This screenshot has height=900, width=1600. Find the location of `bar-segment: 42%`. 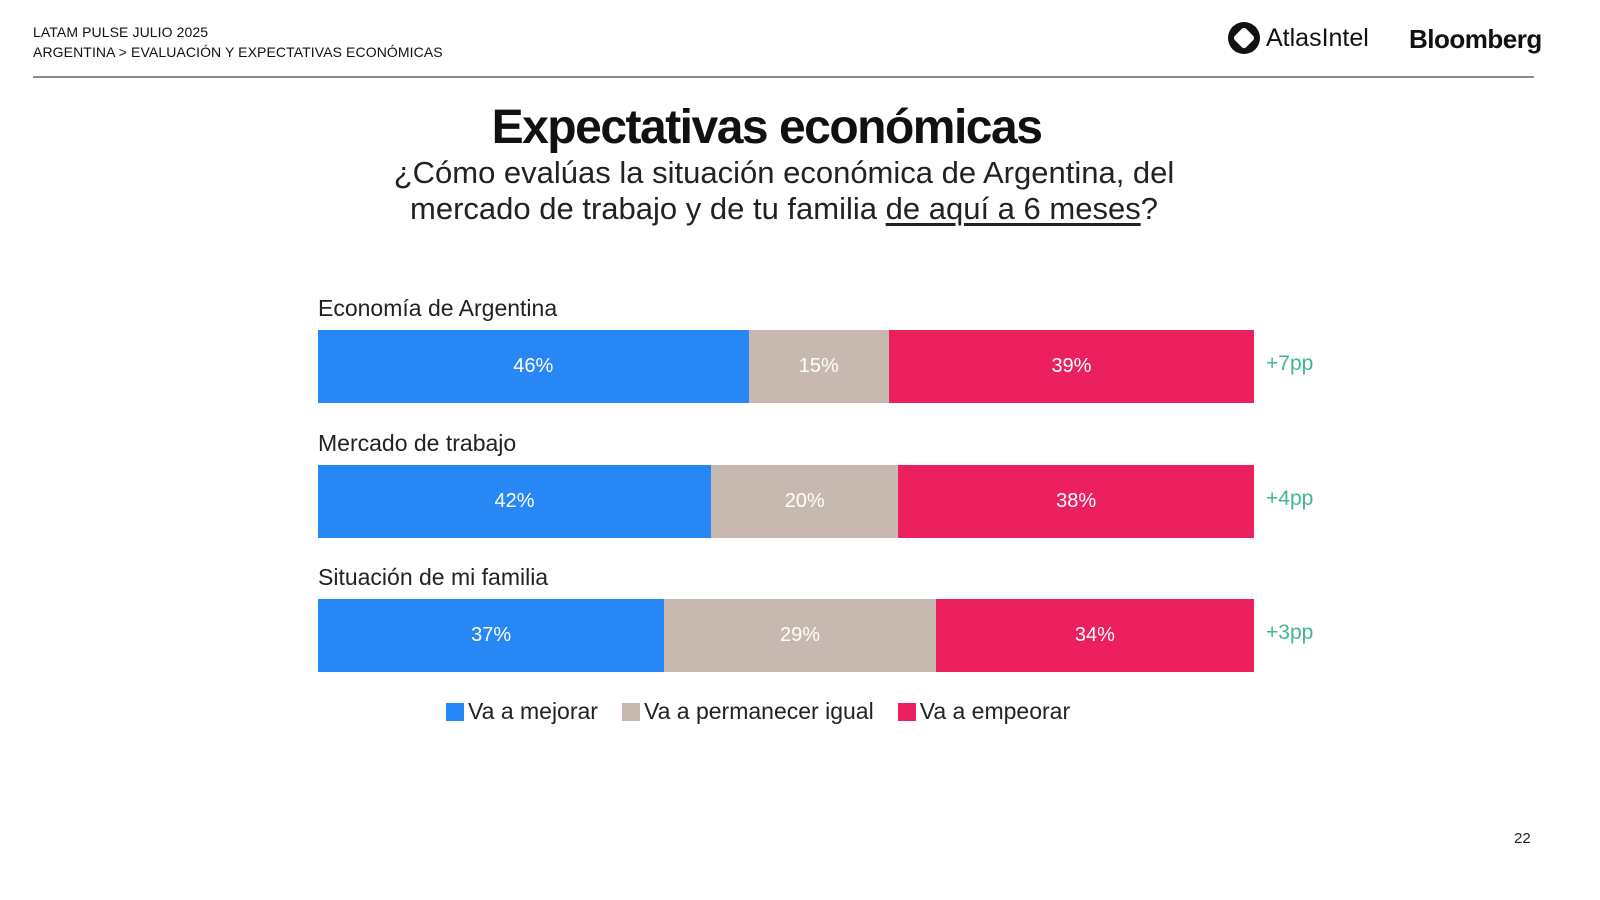

bar-segment: 42% is located at coordinates (515, 501).